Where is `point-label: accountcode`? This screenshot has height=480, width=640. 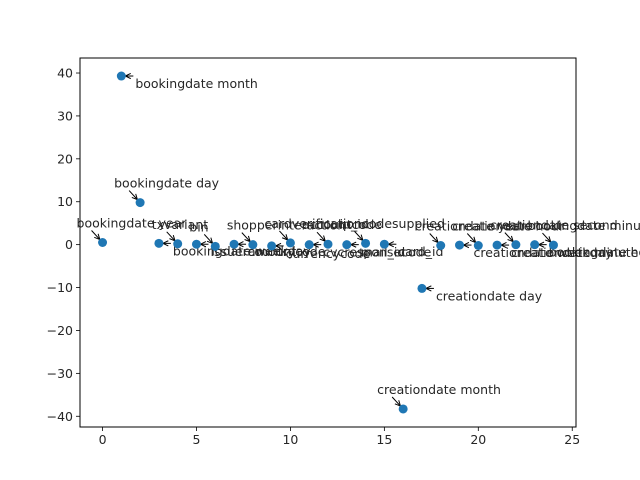
point-label: accountcode is located at coordinates (342, 224).